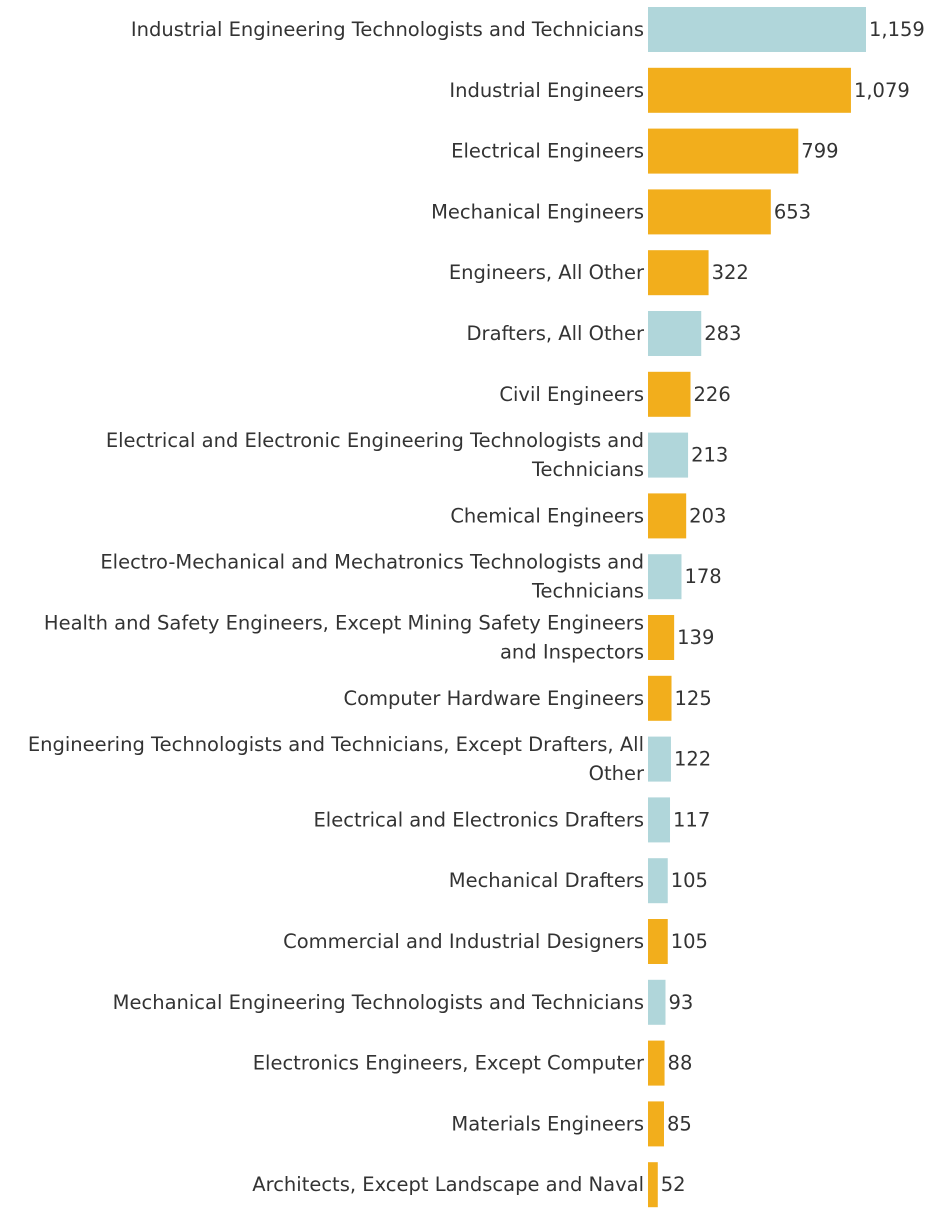 The width and height of the screenshot is (939, 1215). I want to click on category-label: Mechanical Engineers, so click(537, 211).